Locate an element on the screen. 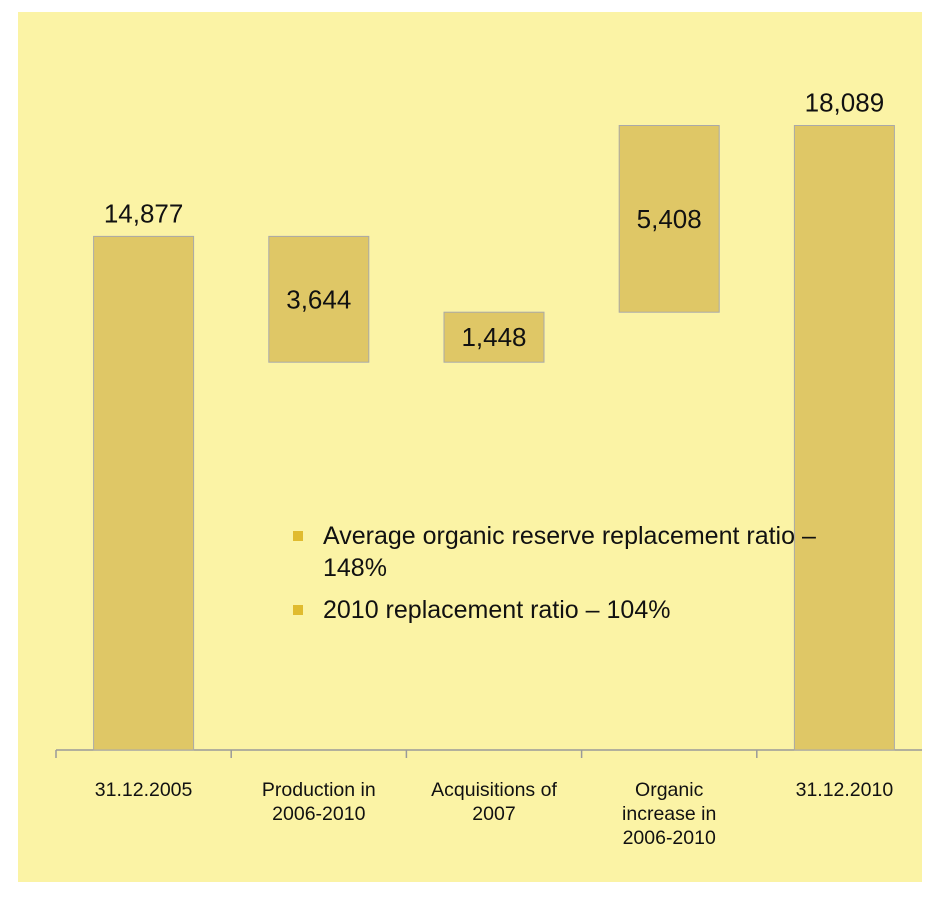 The width and height of the screenshot is (937, 910). data-label: 14,877 is located at coordinates (144, 213).